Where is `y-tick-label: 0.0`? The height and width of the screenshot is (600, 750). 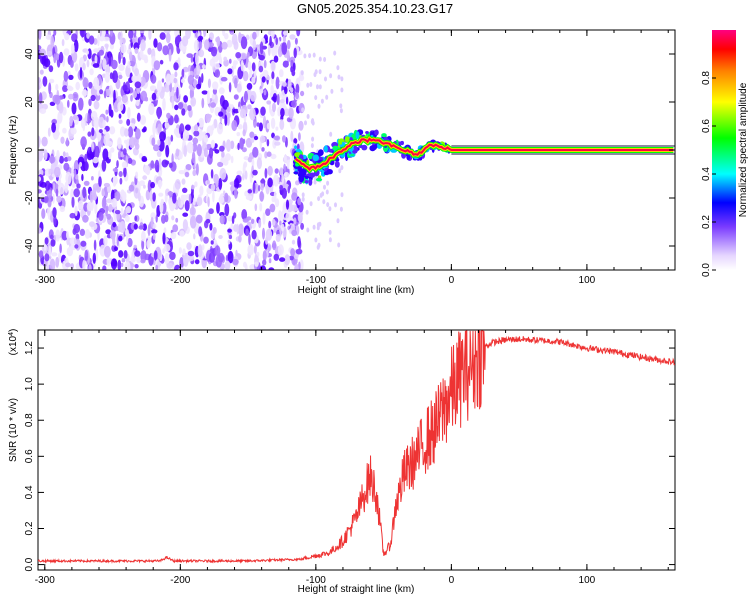
y-tick-label: 0.0 is located at coordinates (29, 564).